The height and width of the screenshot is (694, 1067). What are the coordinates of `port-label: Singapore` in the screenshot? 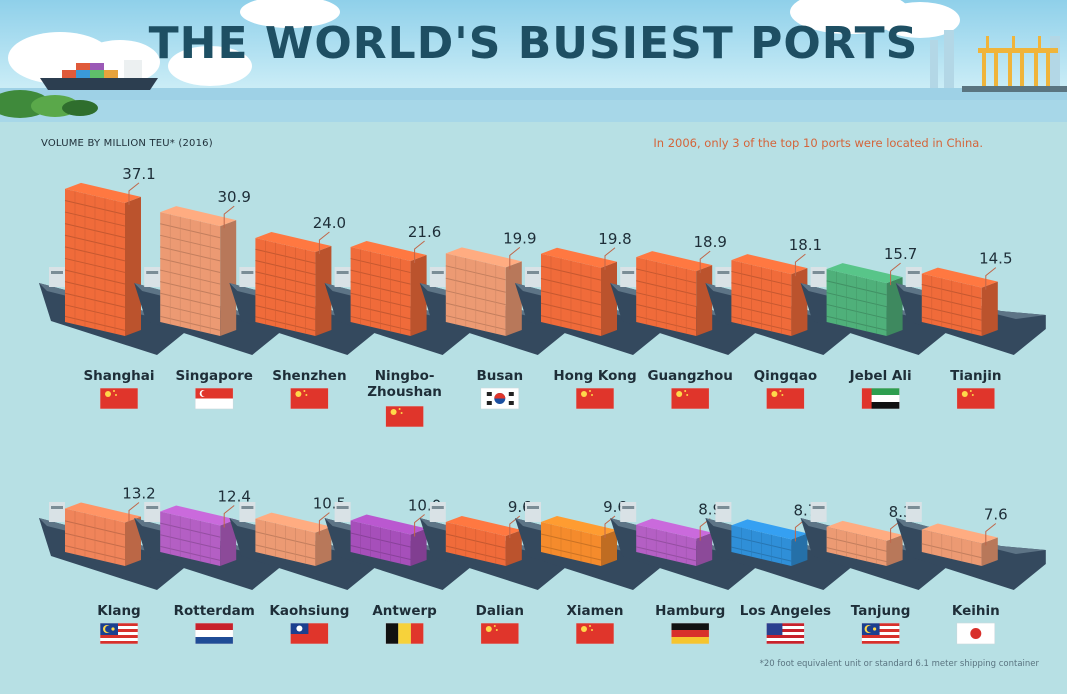 It's located at (214, 376).